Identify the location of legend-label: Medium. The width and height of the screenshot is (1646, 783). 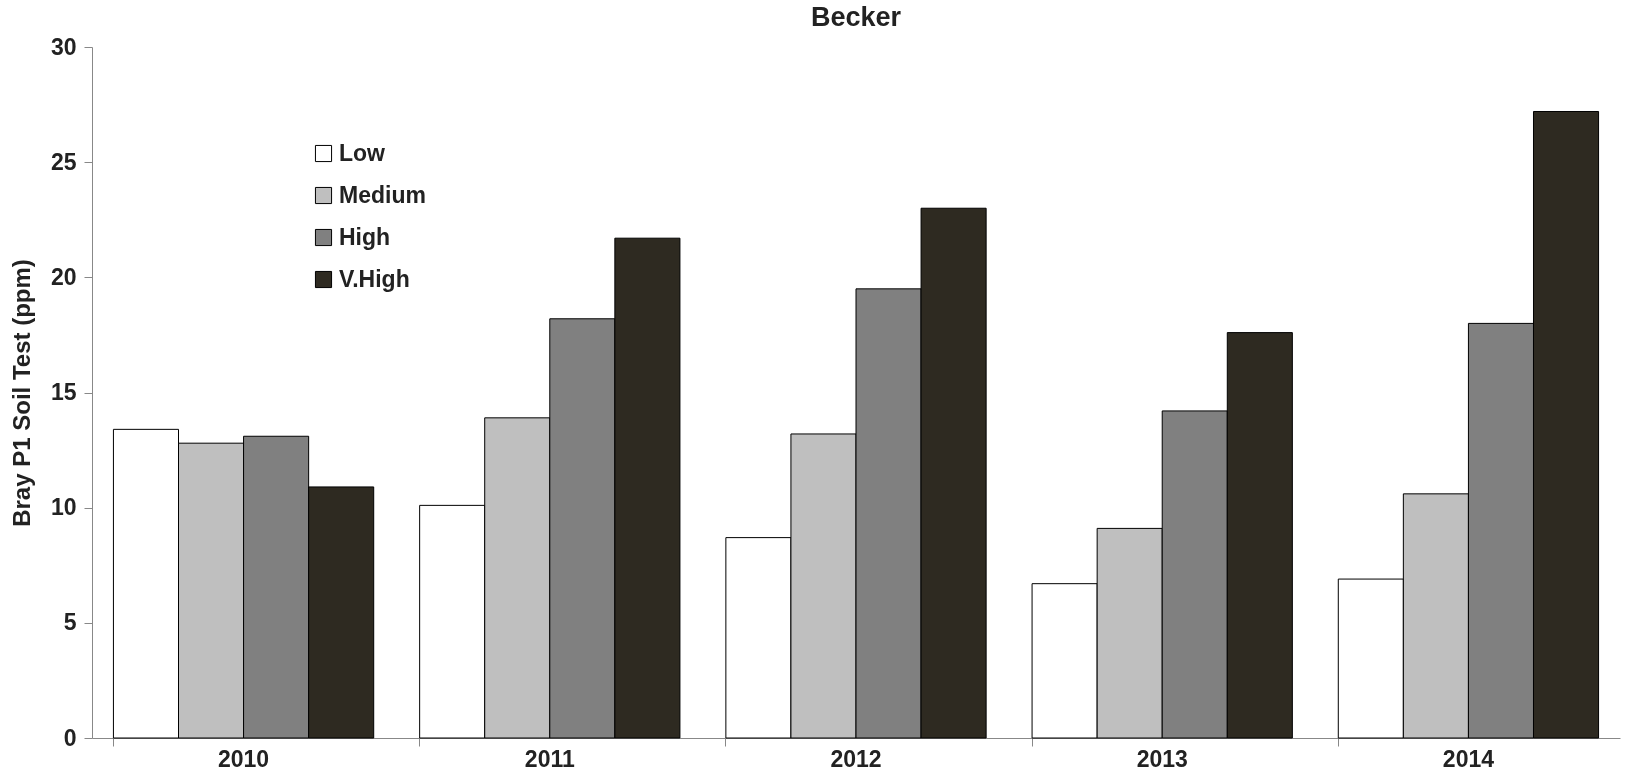
(382, 194).